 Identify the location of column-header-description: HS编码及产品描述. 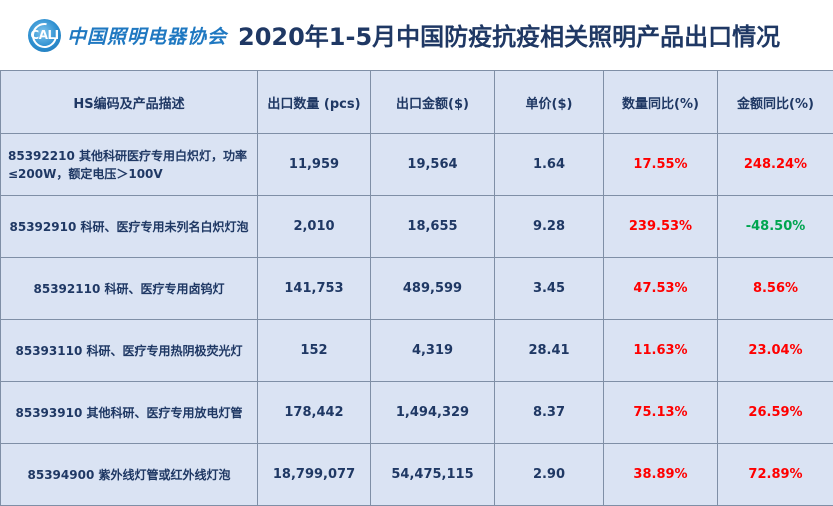
(129, 102).